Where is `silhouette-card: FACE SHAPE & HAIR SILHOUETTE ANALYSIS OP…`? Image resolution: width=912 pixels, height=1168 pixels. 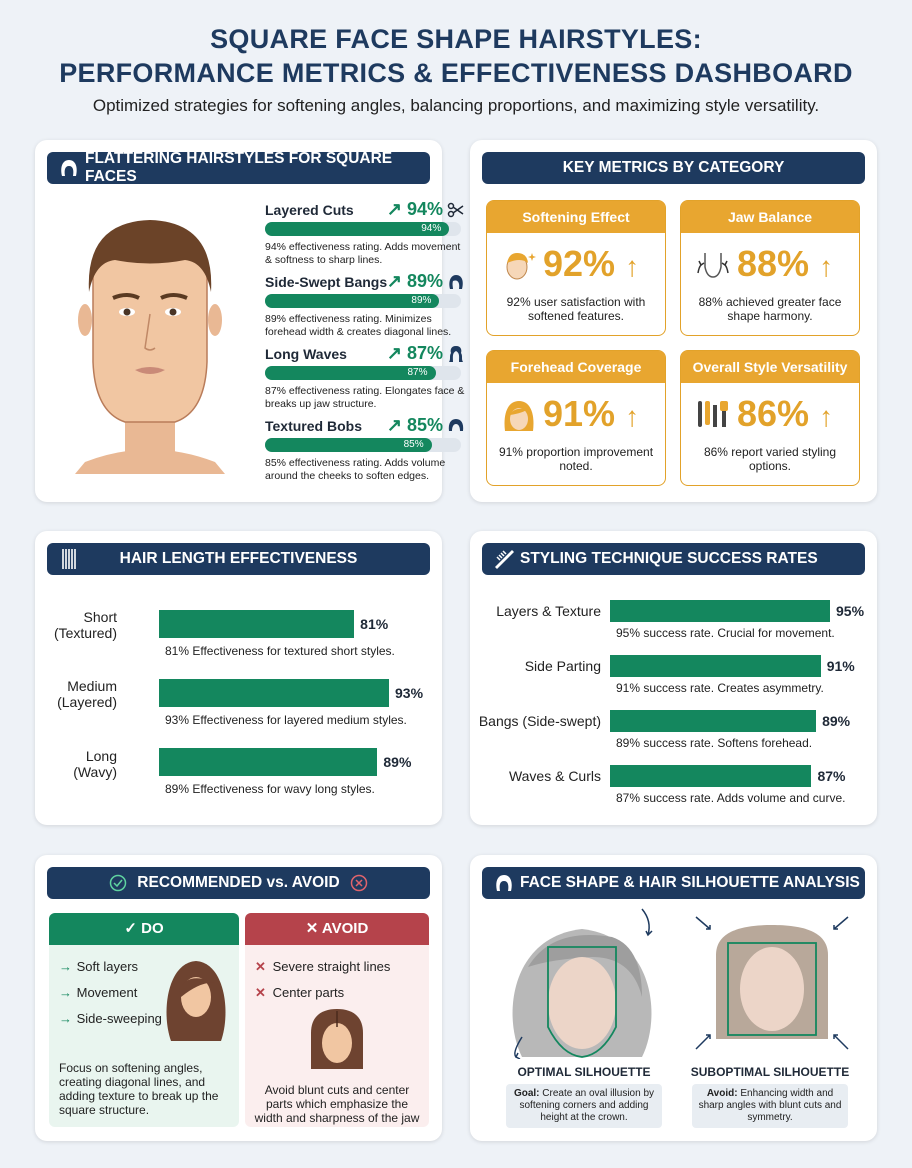 silhouette-card: FACE SHAPE & HAIR SILHOUETTE ANALYSIS OP… is located at coordinates (673, 998).